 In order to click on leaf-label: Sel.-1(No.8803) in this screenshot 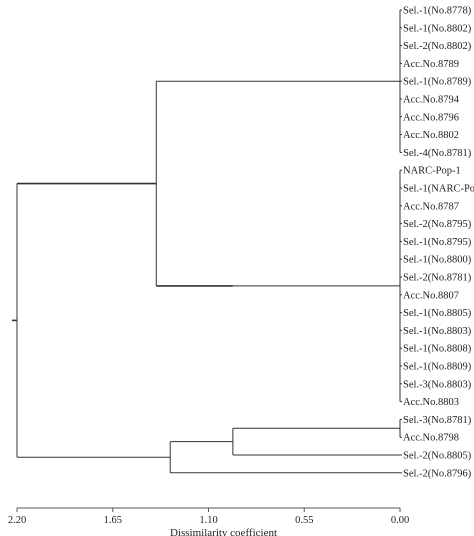, I will do `click(437, 331)`.